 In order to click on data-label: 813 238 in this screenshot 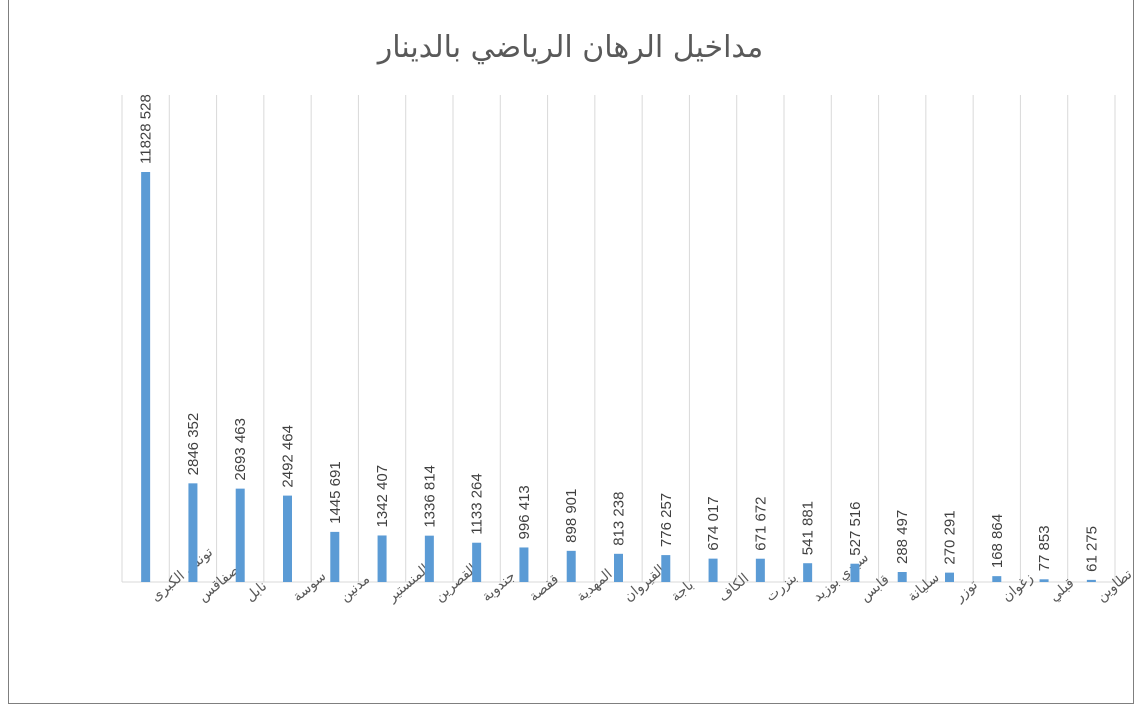, I will do `click(619, 519)`.